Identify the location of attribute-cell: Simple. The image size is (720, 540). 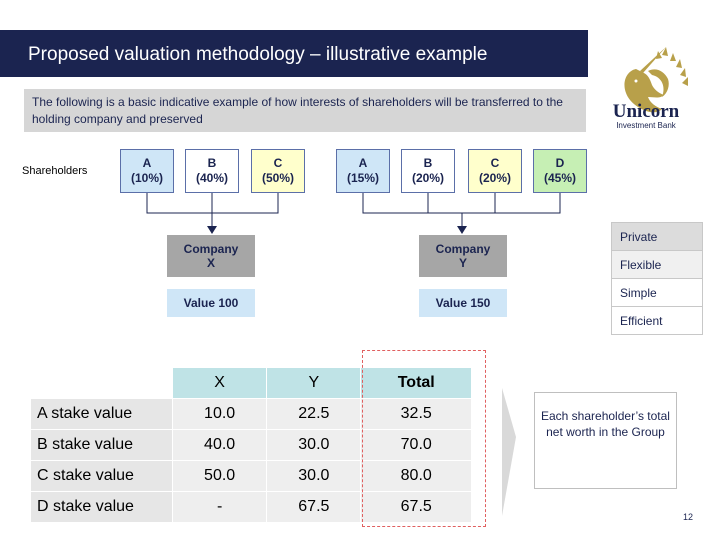
(657, 292).